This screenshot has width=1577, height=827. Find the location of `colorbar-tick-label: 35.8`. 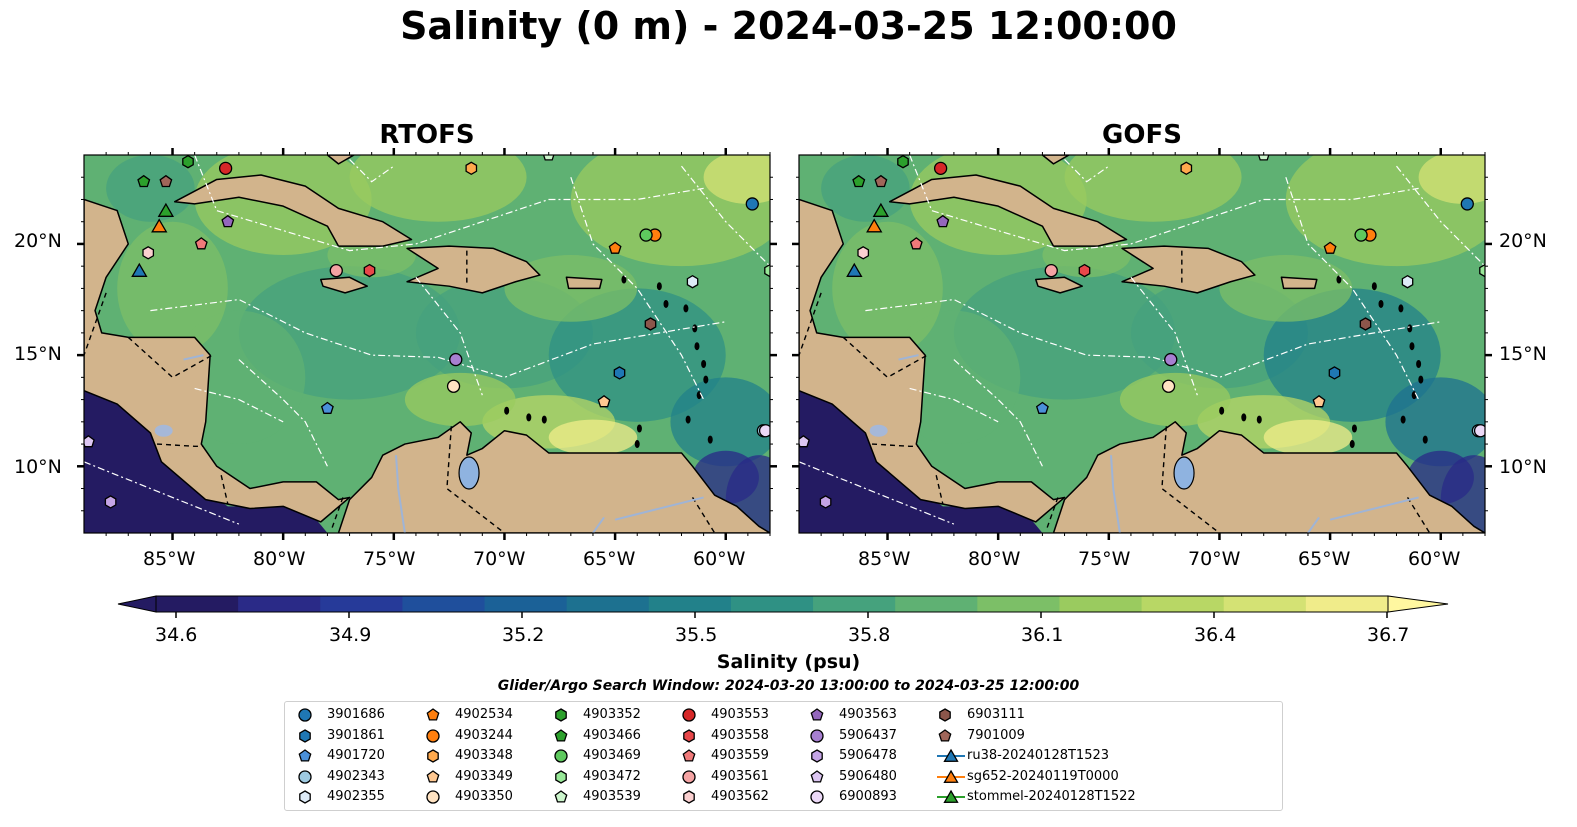

colorbar-tick-label: 35.8 is located at coordinates (869, 635).